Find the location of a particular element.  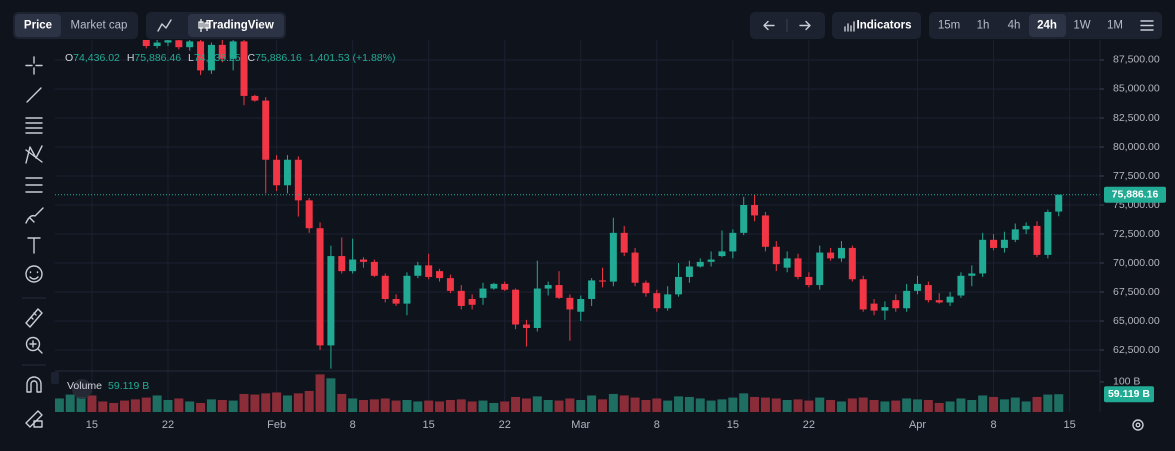

pattern-tool is located at coordinates (34, 154).